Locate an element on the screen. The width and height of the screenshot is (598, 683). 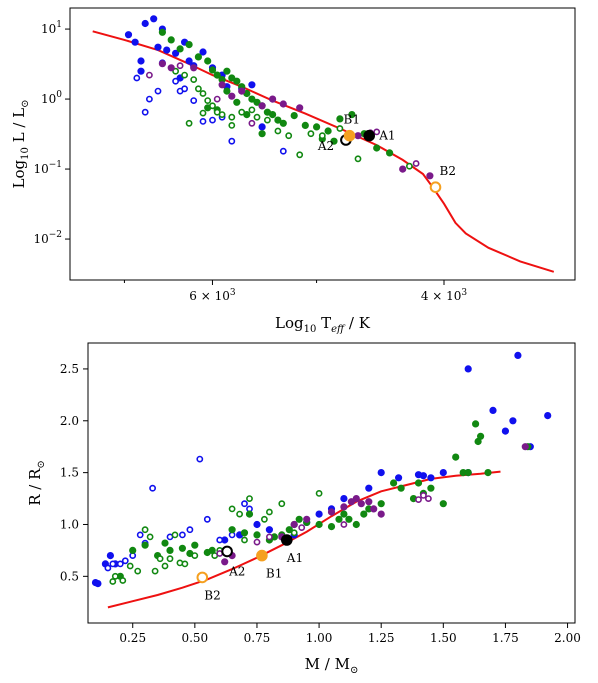
model-track-line is located at coordinates (304, 539).